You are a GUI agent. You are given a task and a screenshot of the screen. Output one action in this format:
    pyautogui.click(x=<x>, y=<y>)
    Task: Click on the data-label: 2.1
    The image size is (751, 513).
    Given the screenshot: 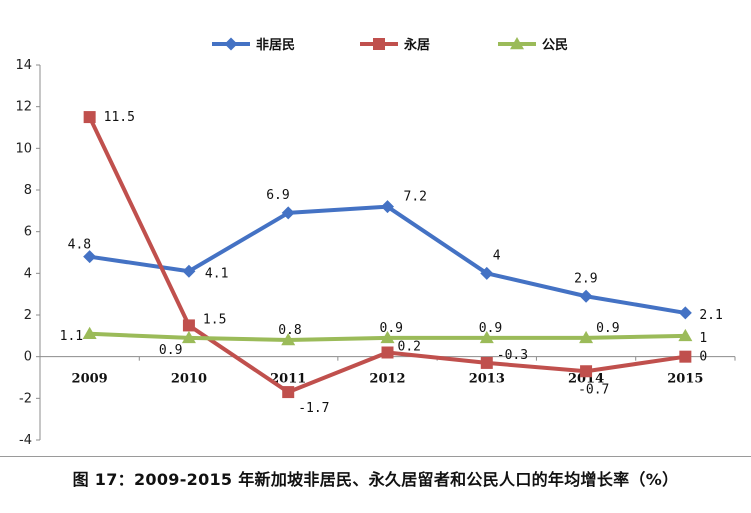 What is the action you would take?
    pyautogui.click(x=710, y=315)
    